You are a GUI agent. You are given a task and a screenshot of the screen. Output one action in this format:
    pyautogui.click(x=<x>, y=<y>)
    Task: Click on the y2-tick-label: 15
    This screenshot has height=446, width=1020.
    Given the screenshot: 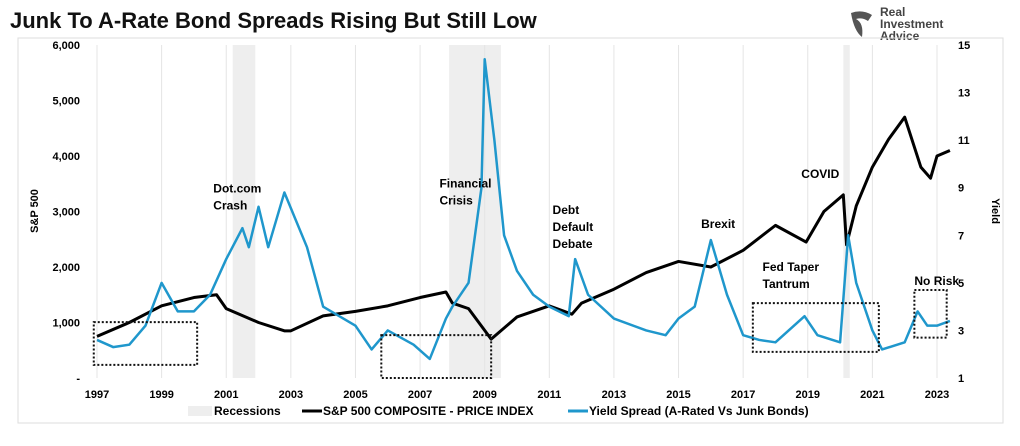 What is the action you would take?
    pyautogui.click(x=964, y=46)
    